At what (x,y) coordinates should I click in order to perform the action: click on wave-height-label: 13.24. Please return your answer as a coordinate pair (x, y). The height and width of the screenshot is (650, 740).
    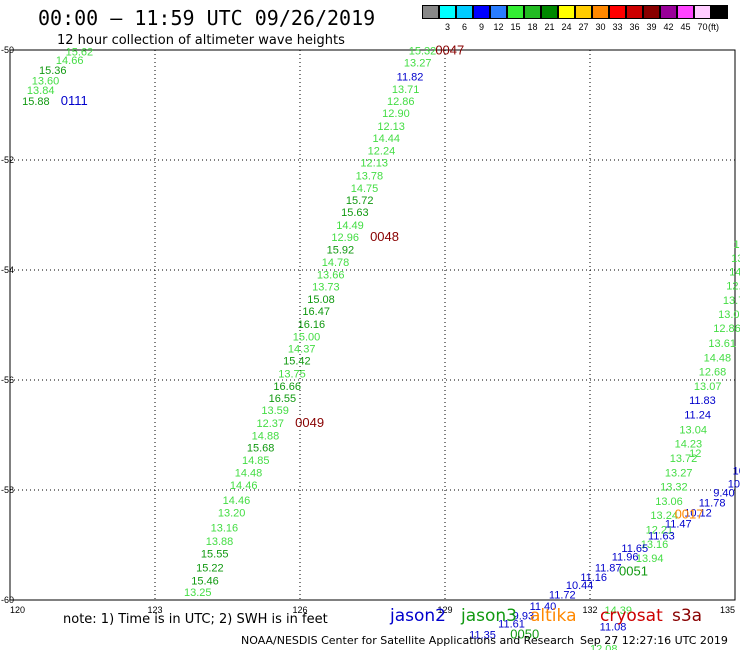
    Looking at the image, I should click on (664, 516).